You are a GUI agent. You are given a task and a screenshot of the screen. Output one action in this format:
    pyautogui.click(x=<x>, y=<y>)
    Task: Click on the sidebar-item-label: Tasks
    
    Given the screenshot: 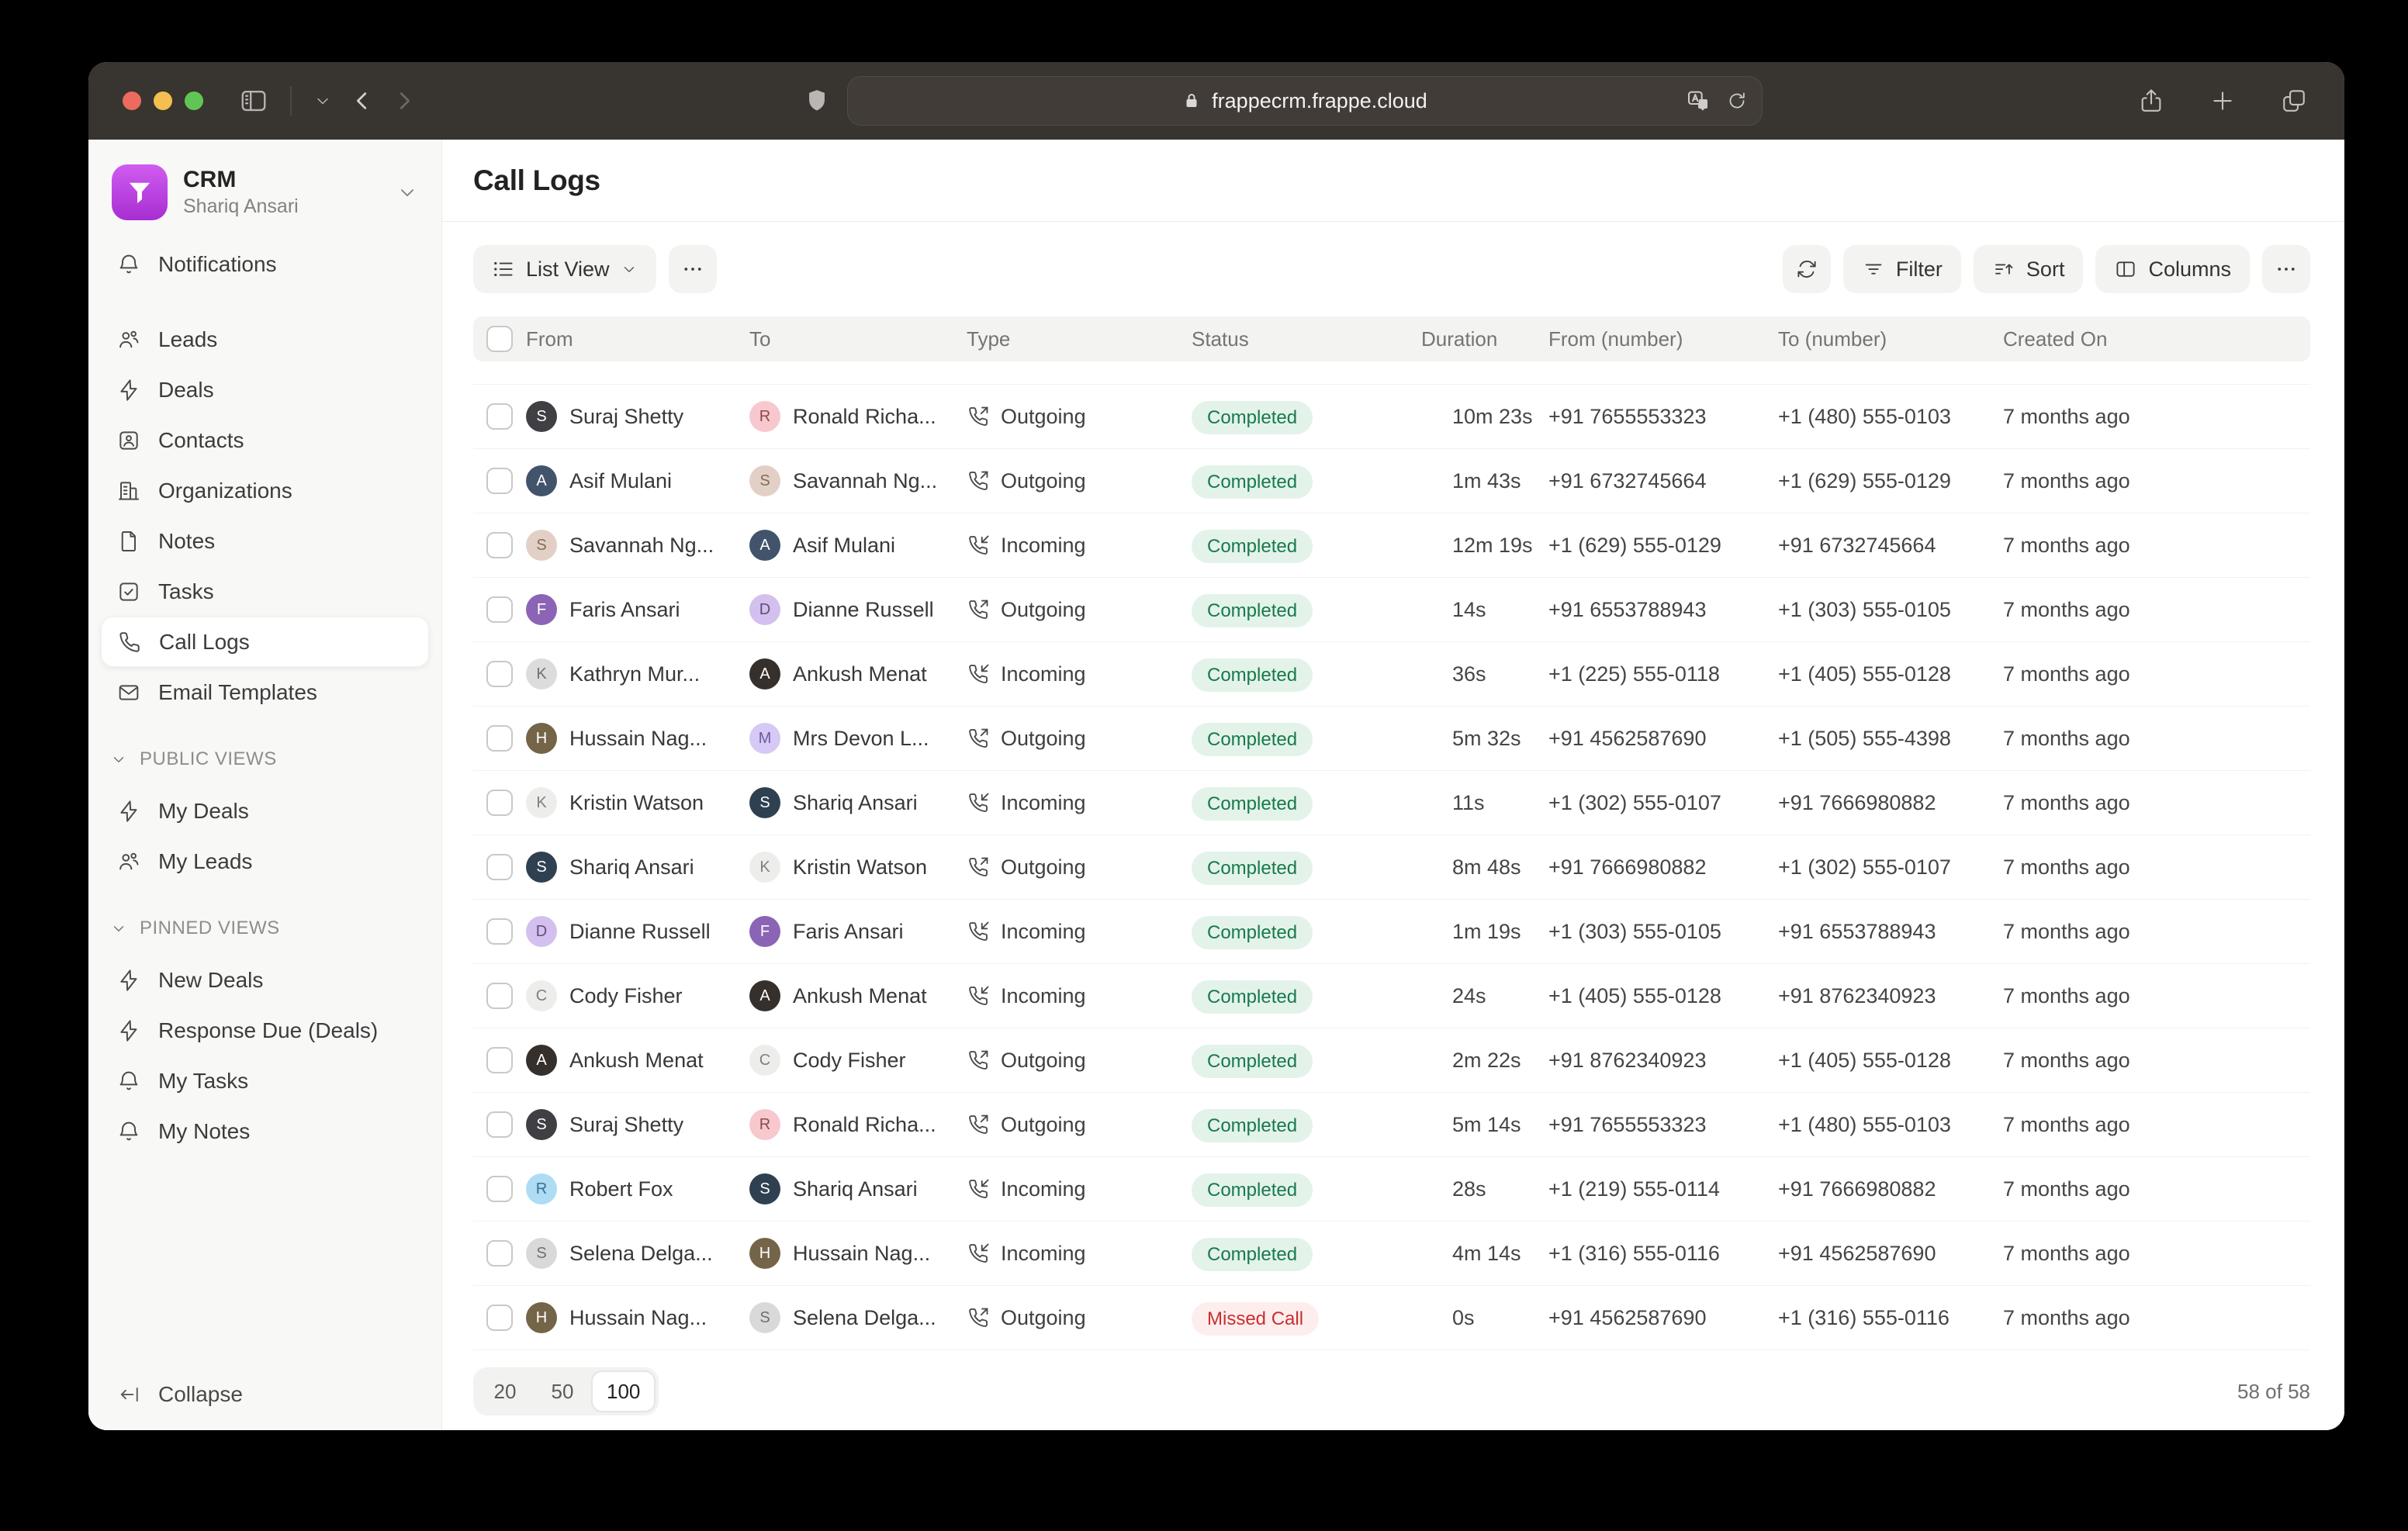 What is the action you would take?
    pyautogui.click(x=186, y=591)
    